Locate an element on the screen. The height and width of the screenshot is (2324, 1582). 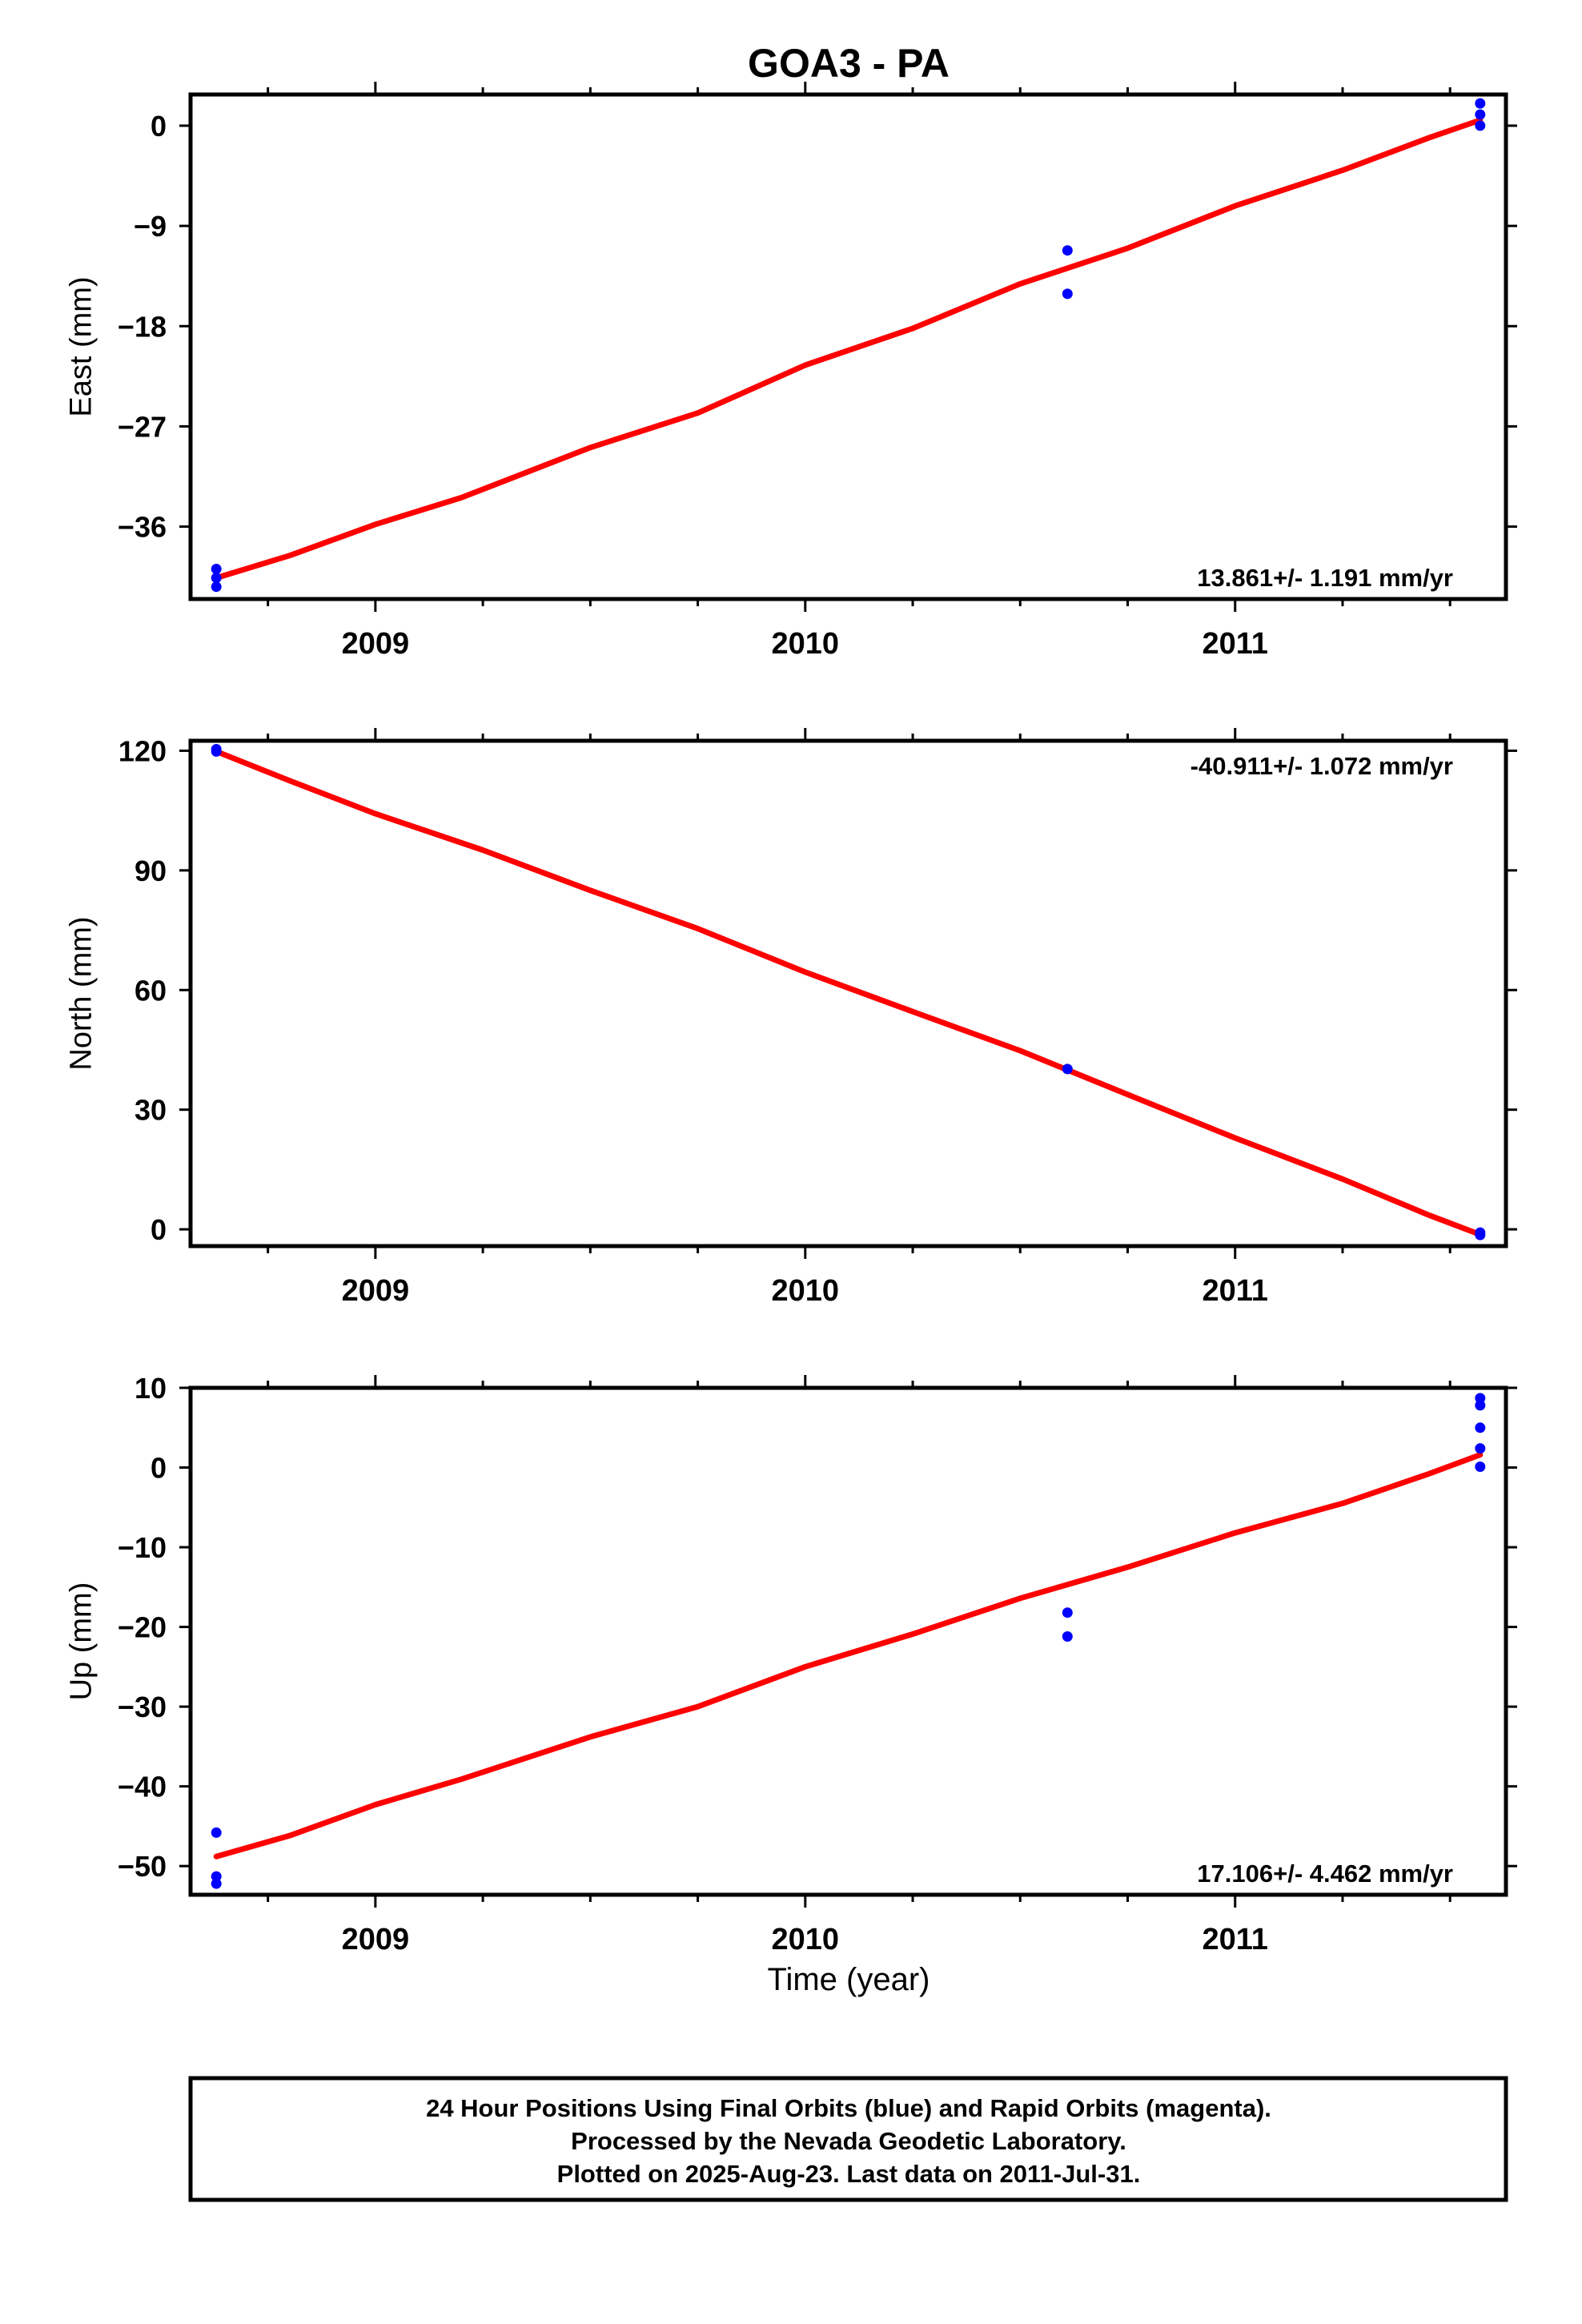
up-y-tick-label: −30 is located at coordinates (142, 1707).